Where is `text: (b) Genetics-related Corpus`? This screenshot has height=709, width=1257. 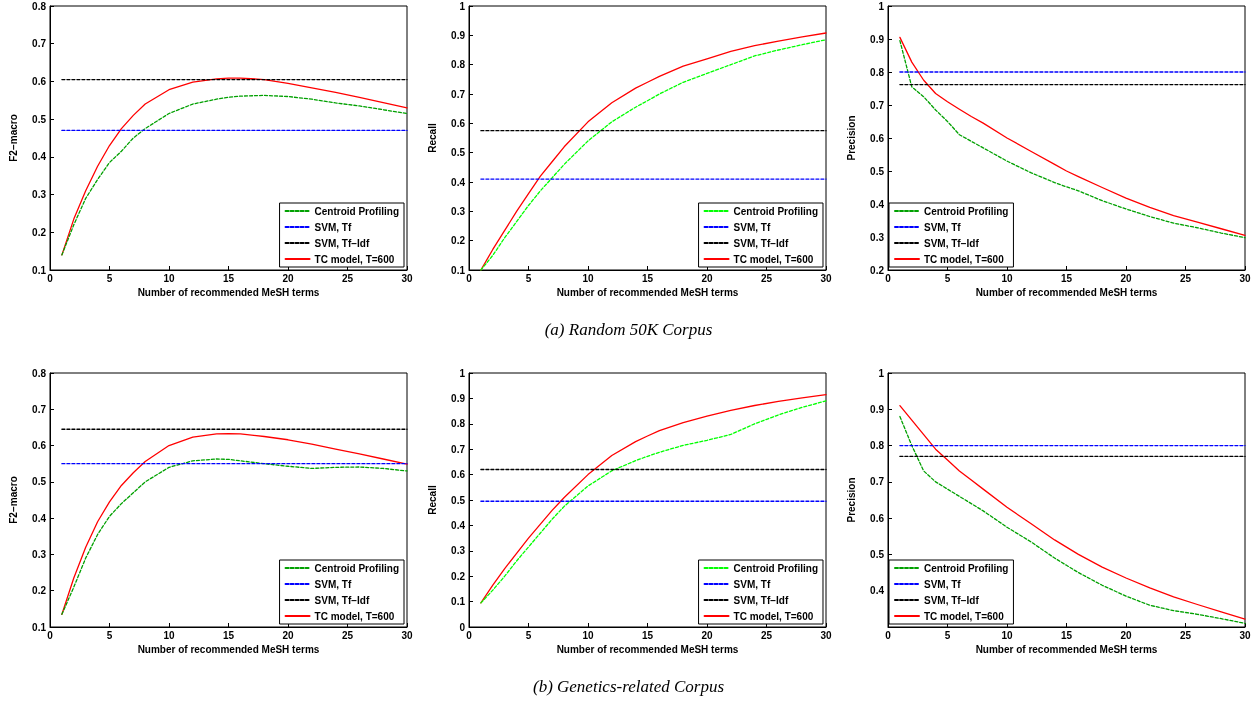 text: (b) Genetics-related Corpus is located at coordinates (628, 686).